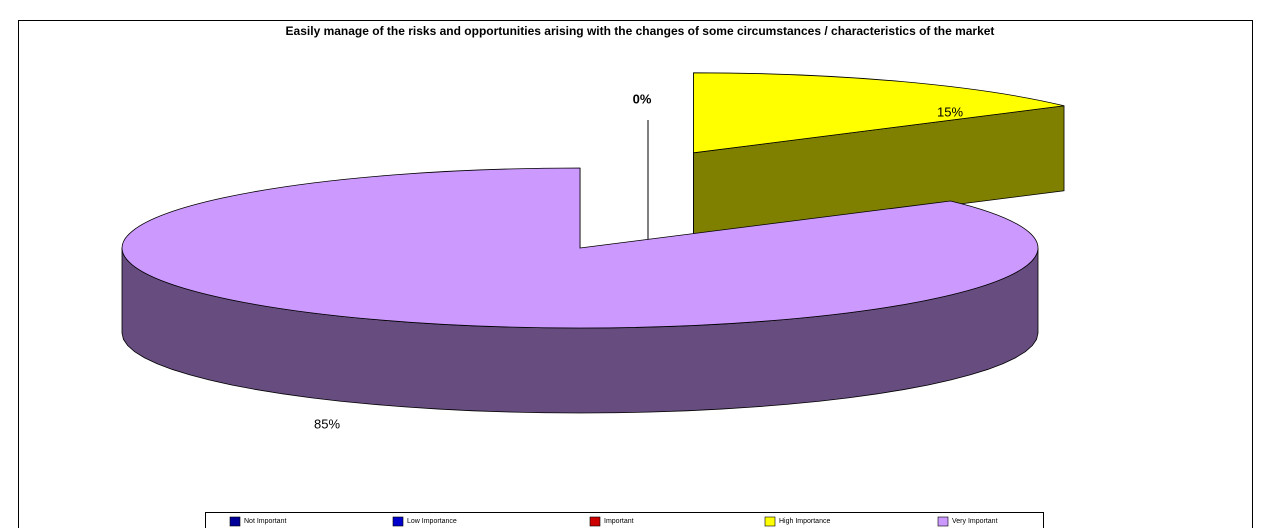 The height and width of the screenshot is (528, 1271). What do you see at coordinates (642, 98) in the screenshot?
I see `data-label: 0%` at bounding box center [642, 98].